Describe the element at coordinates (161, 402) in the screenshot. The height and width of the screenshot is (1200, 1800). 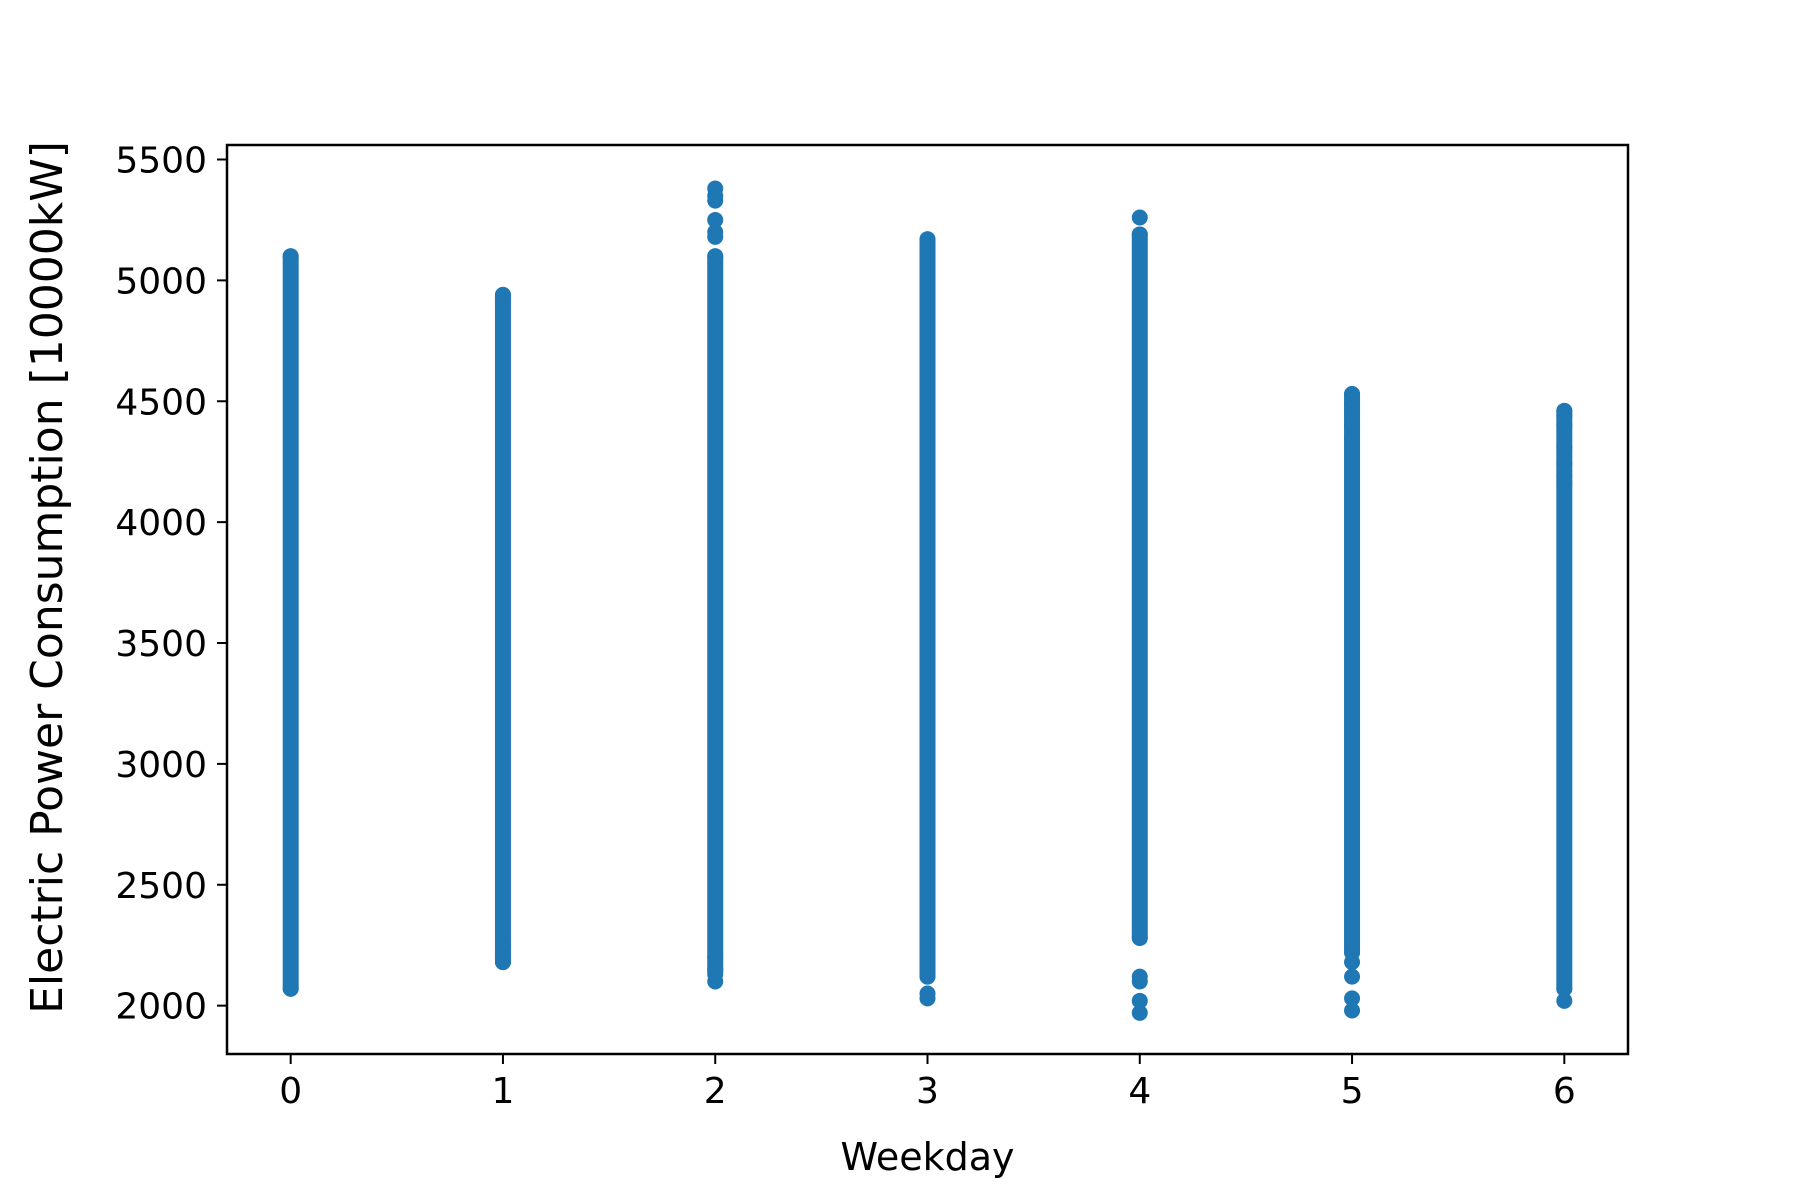
I see `y-tick-label: 4500` at that location.